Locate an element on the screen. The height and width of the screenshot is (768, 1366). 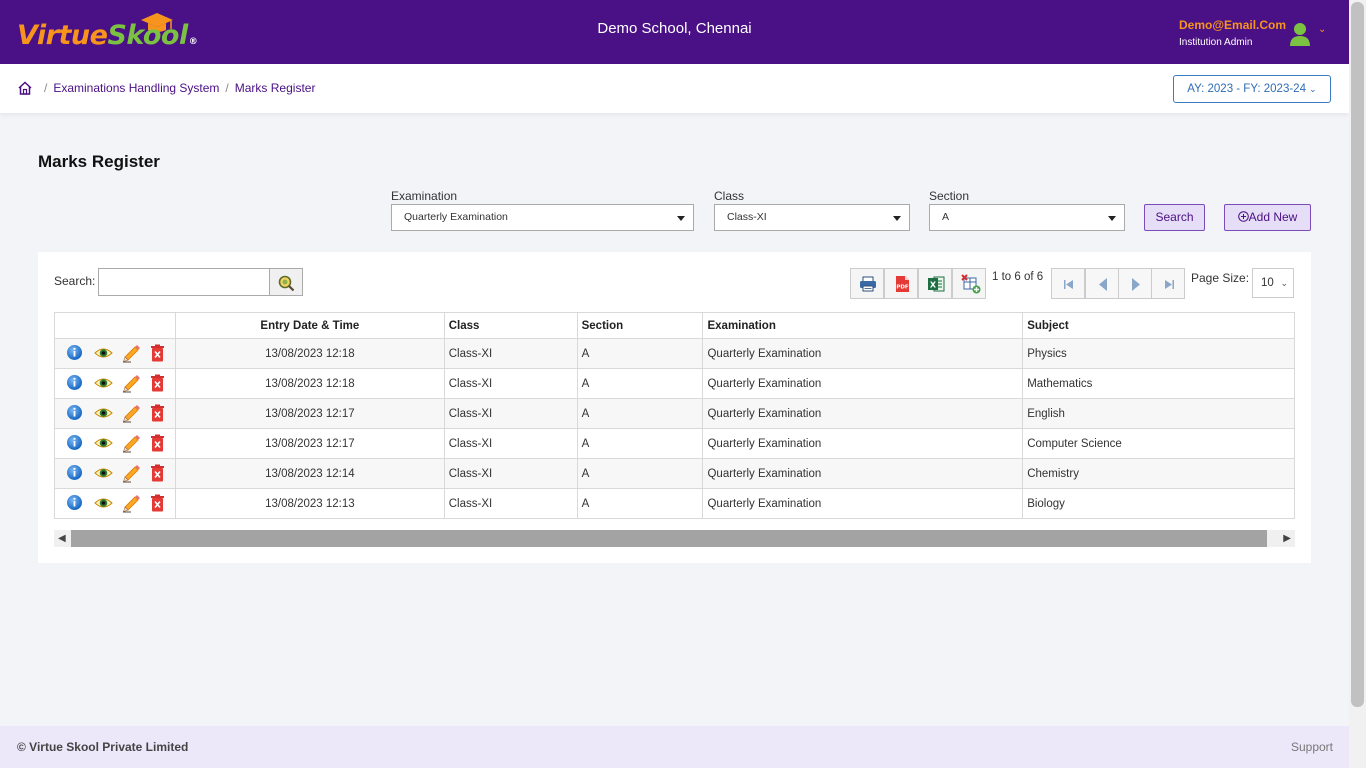
horizontal-scrollbar-thumb is located at coordinates (669, 538).